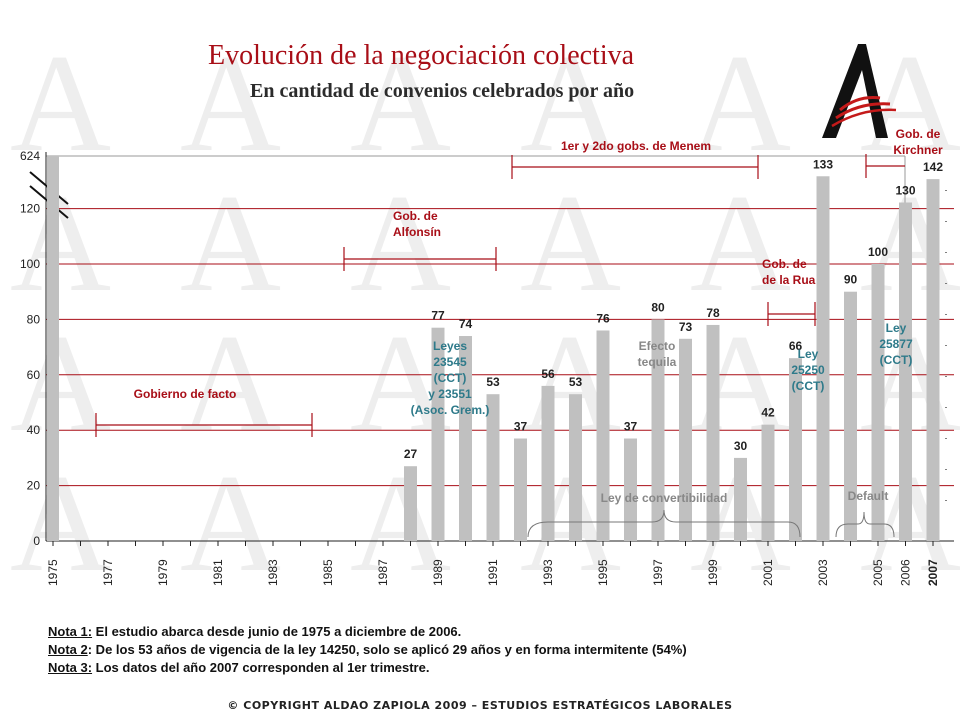 Image resolution: width=960 pixels, height=720 pixels. Describe the element at coordinates (185, 394) in the screenshot. I see `annotation-gobierno-de-facto: Gobierno de facto` at that location.